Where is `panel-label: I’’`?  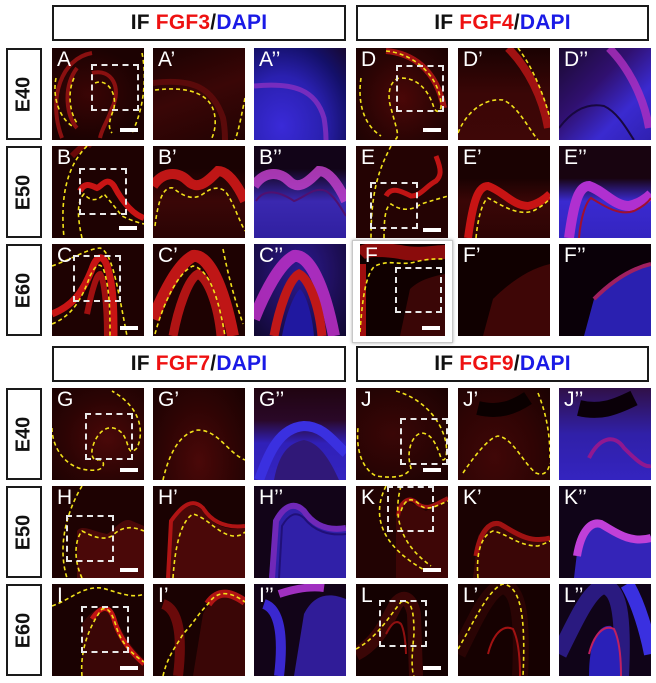
panel-label: I’’ is located at coordinates (266, 595).